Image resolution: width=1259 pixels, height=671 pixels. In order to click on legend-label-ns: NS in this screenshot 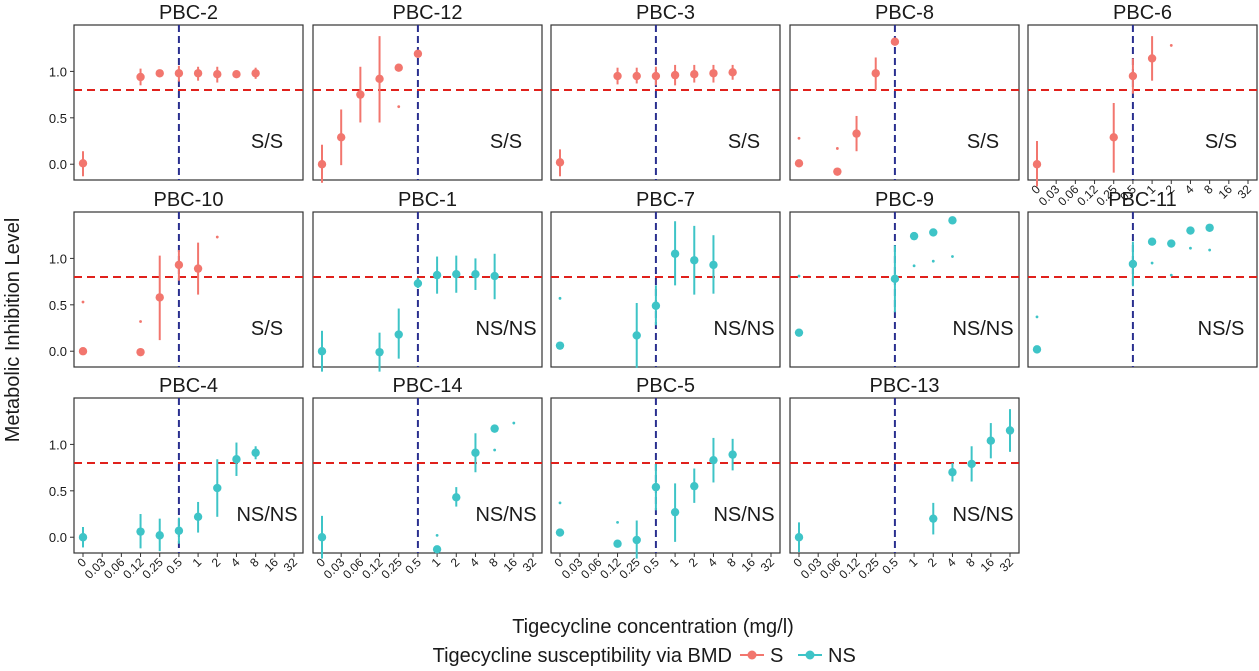, I will do `click(842, 656)`.